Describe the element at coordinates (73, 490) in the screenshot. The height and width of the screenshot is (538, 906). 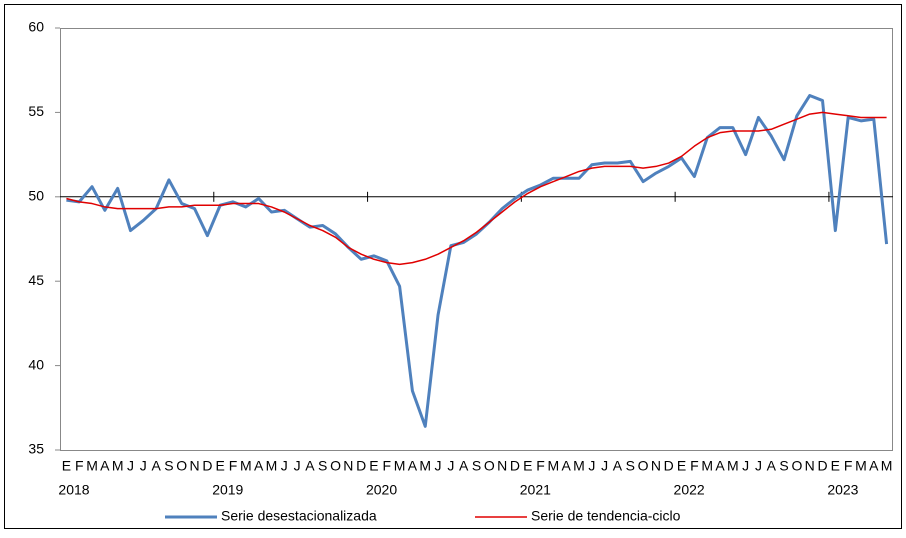
I see `year-label: 2018` at that location.